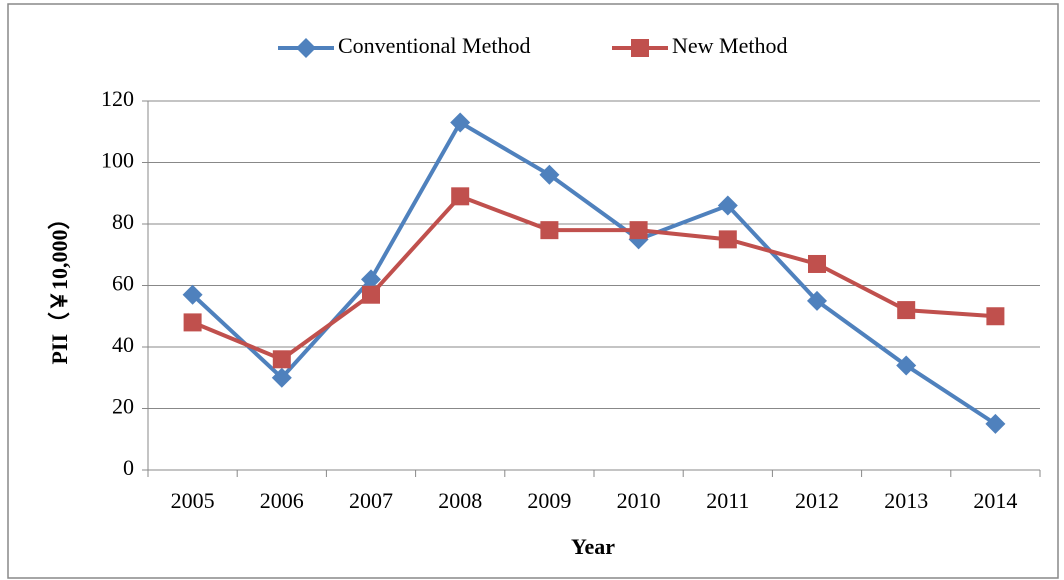 This screenshot has height=580, width=1064. What do you see at coordinates (727, 500) in the screenshot?
I see `x-tick-label: 2011` at bounding box center [727, 500].